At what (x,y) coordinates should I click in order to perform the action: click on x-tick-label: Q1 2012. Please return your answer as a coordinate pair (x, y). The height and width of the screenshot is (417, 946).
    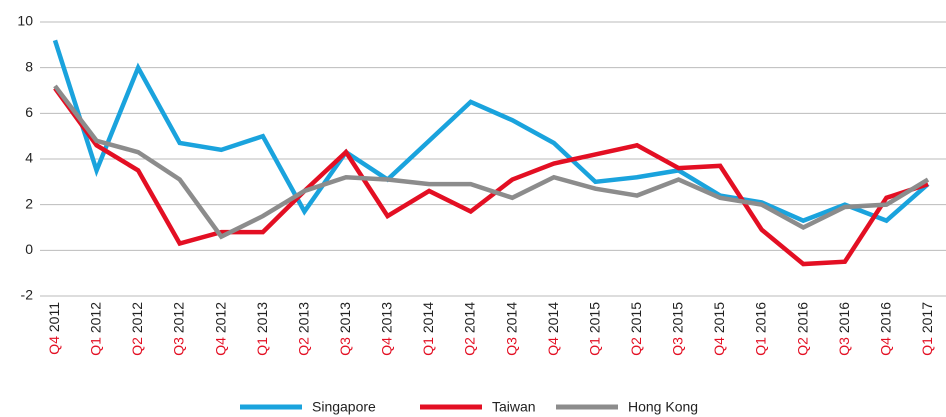
    Looking at the image, I should click on (95, 329).